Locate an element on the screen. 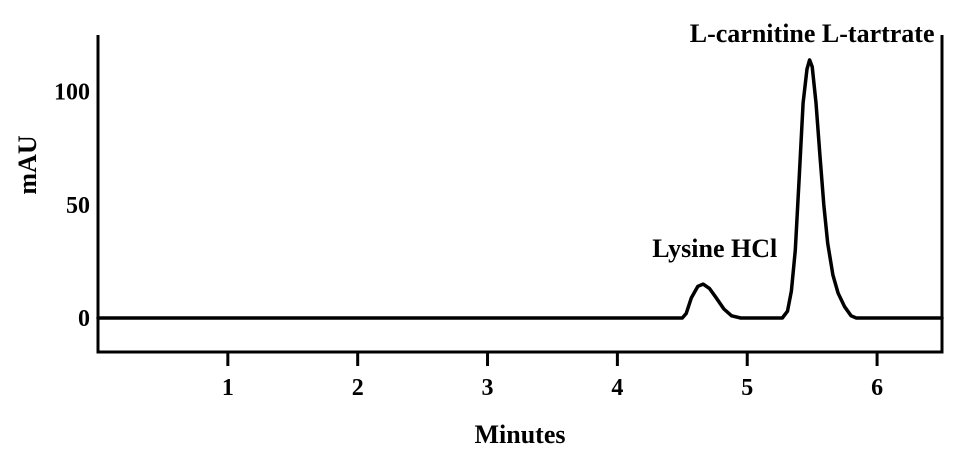 The height and width of the screenshot is (453, 958). peak-annotation: Lysine HCl is located at coordinates (714, 248).